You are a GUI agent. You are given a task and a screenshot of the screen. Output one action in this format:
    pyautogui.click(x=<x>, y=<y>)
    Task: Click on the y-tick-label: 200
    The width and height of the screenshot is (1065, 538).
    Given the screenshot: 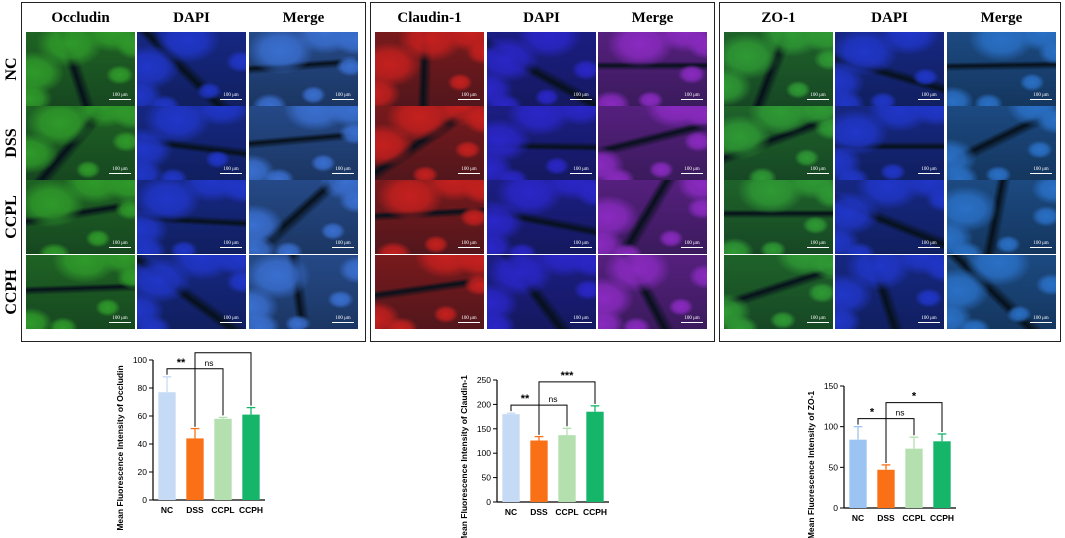 What is the action you would take?
    pyautogui.click(x=484, y=404)
    